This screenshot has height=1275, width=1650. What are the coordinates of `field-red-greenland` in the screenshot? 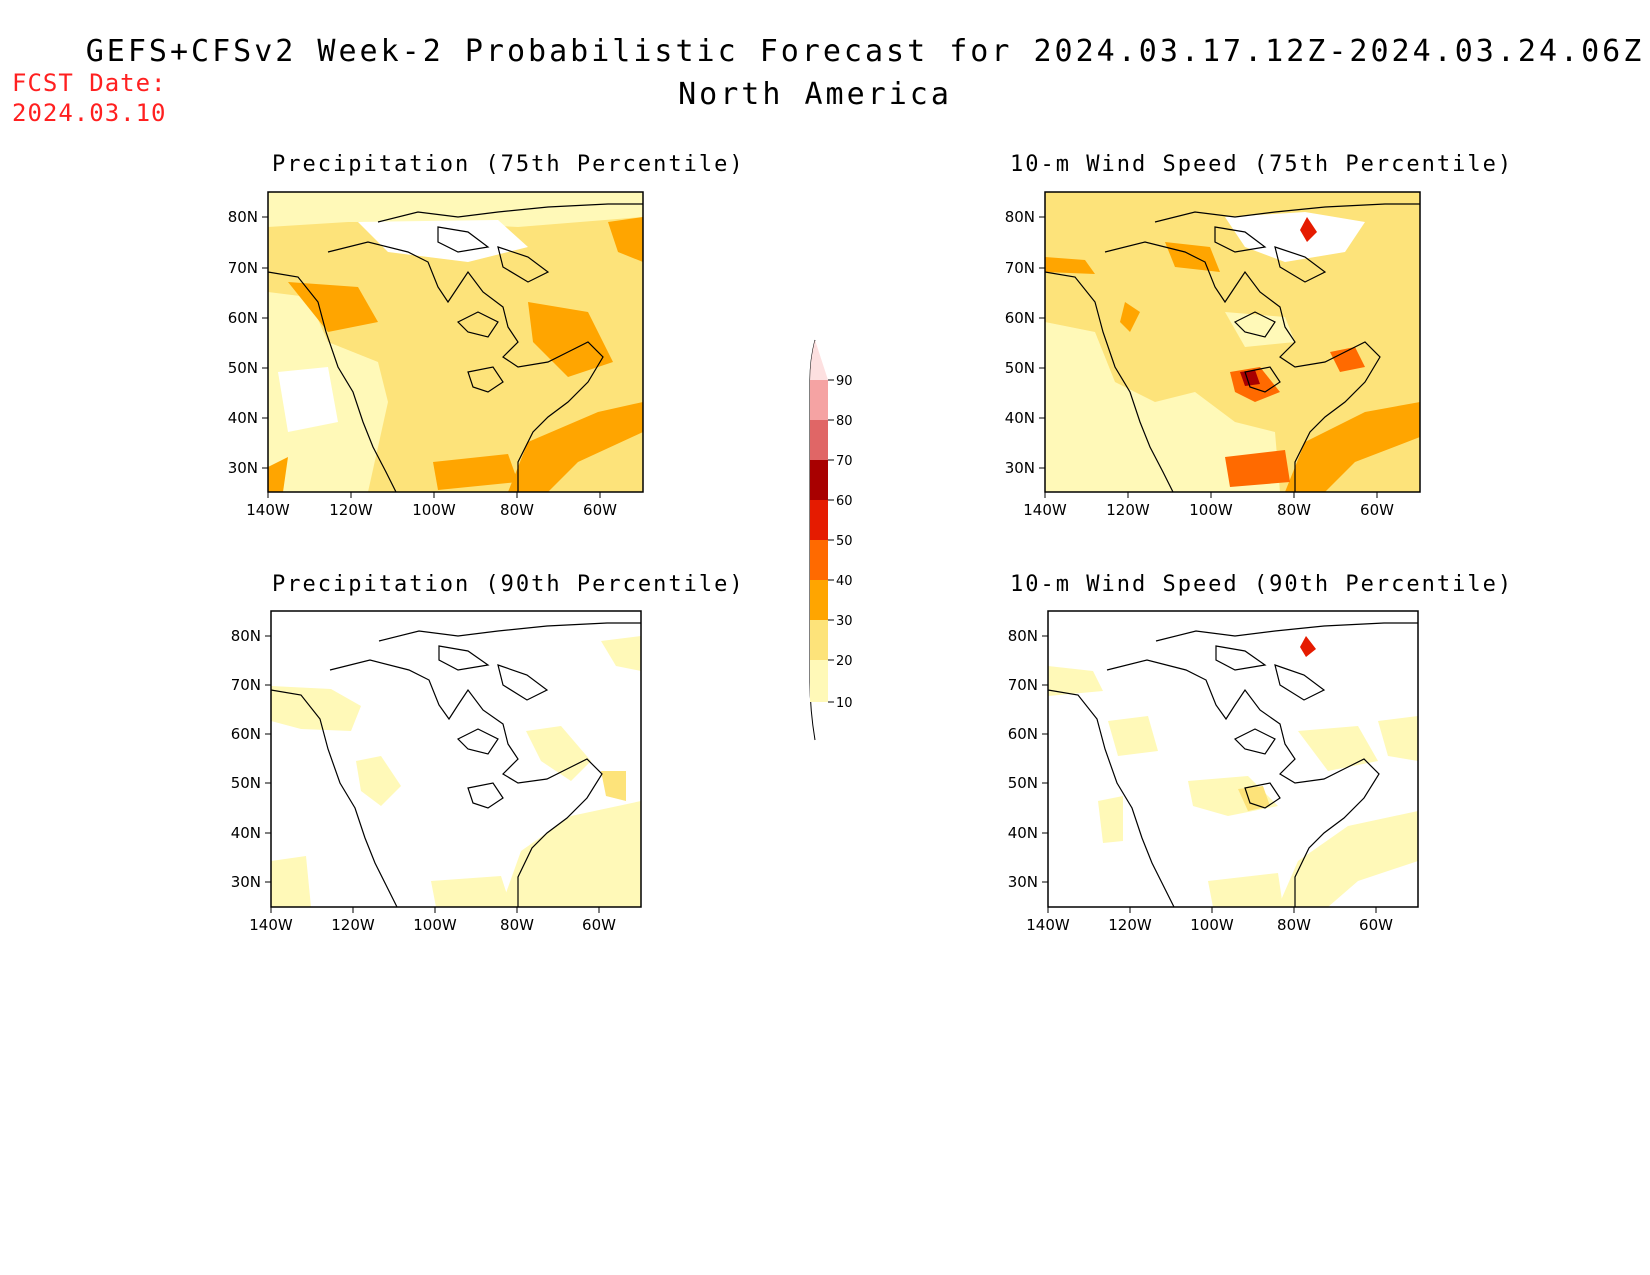 It's located at (1308, 229).